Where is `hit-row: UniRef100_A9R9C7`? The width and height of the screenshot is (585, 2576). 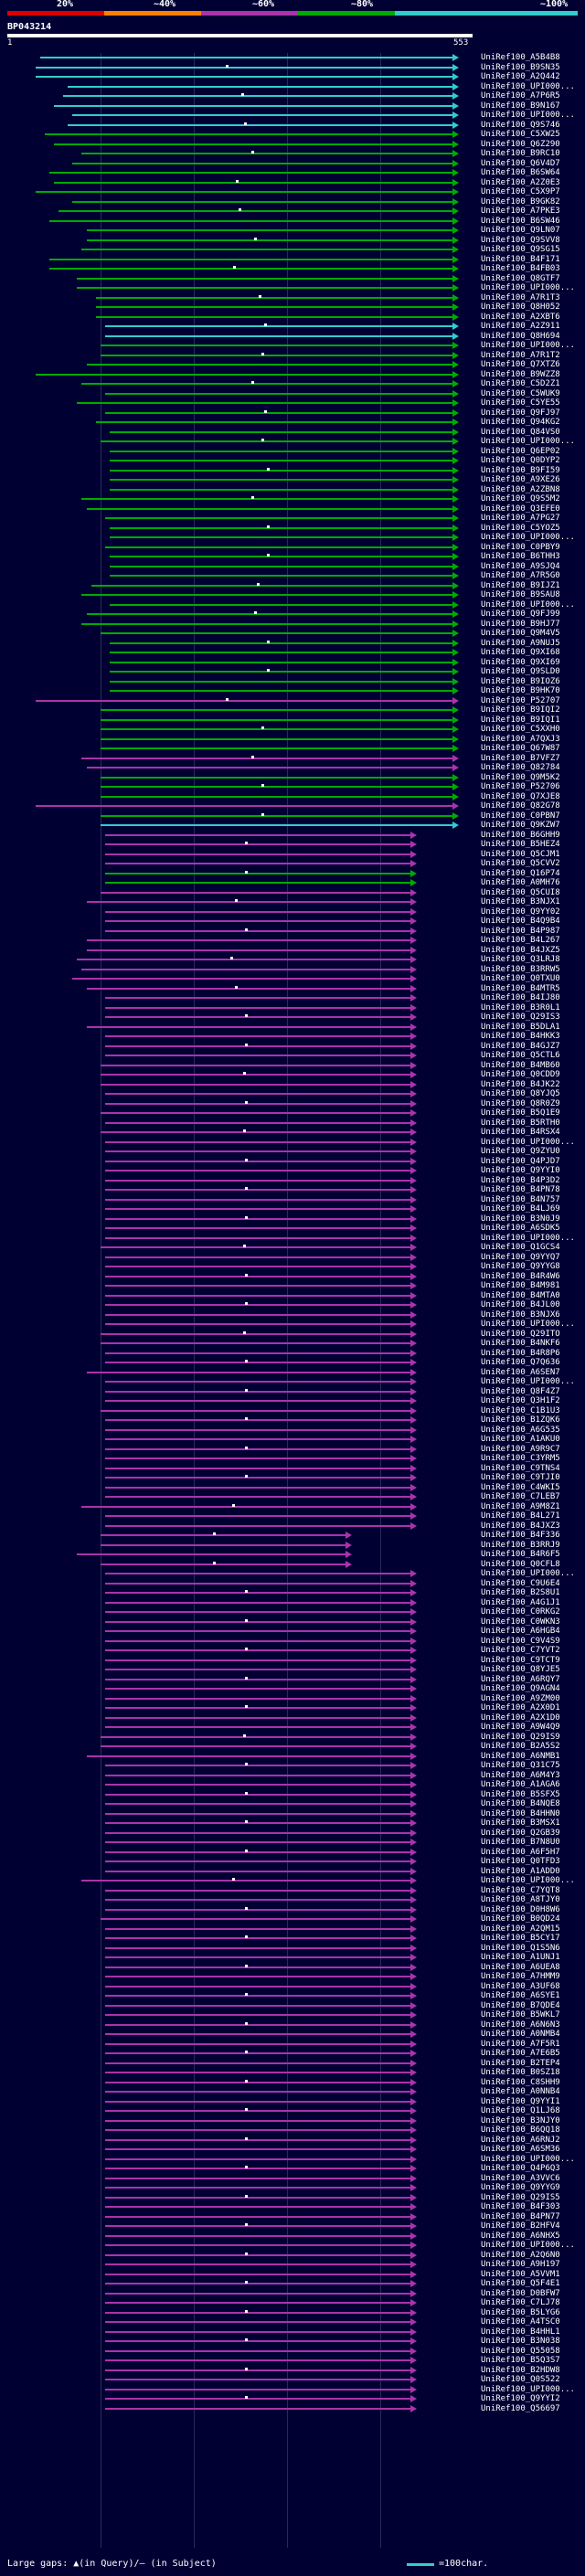 hit-row: UniRef100_A9R9C7 is located at coordinates (293, 1449).